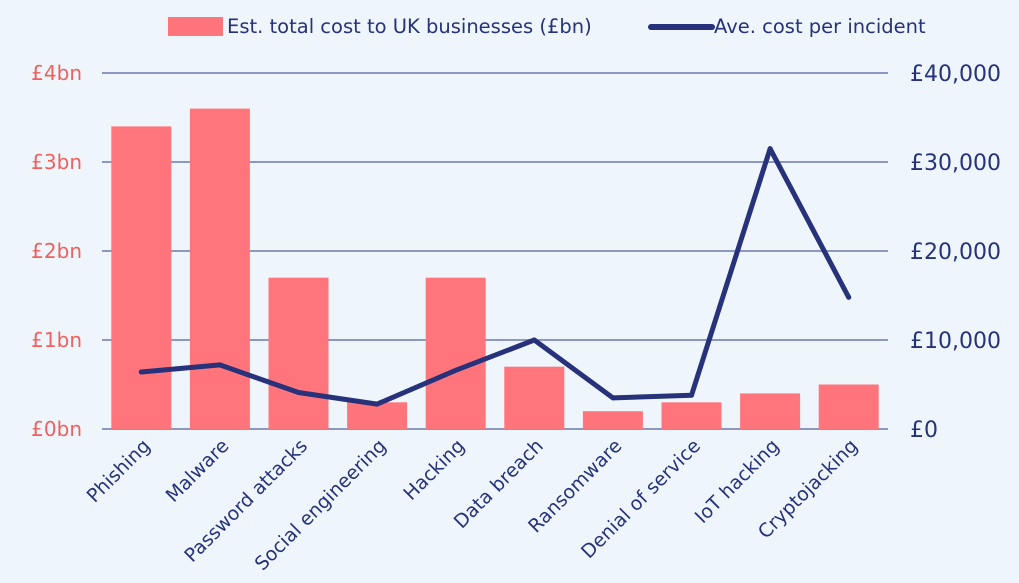  Describe the element at coordinates (56, 340) in the screenshot. I see `left-axis-tick-label: £1bn` at that location.